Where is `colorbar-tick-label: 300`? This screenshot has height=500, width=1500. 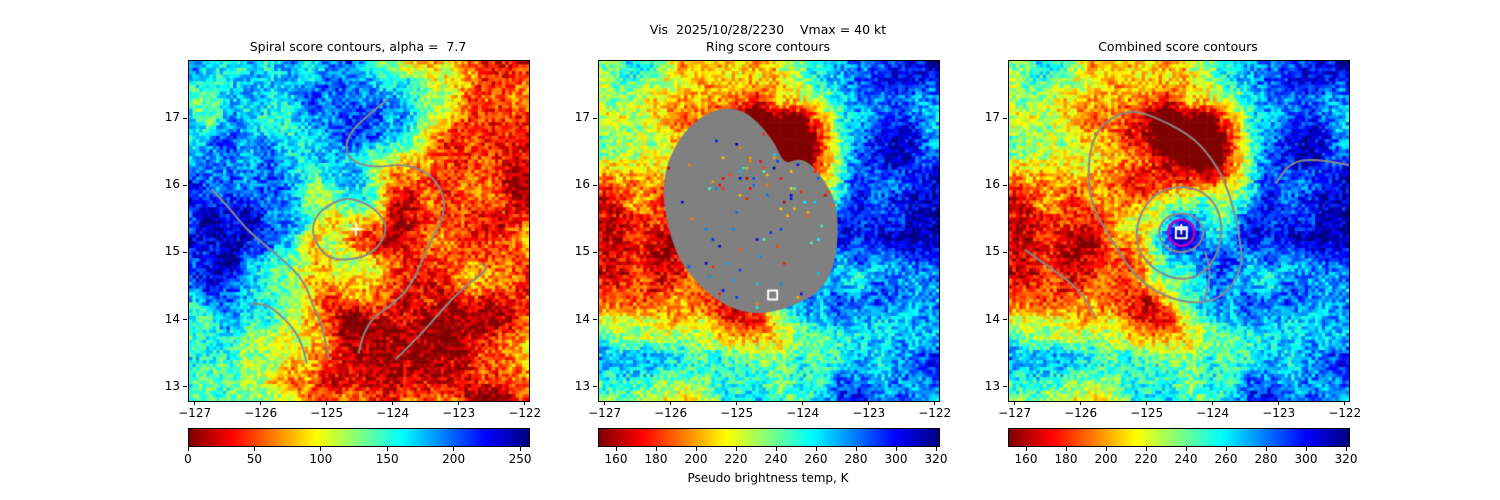 colorbar-tick-label: 300 is located at coordinates (1306, 459).